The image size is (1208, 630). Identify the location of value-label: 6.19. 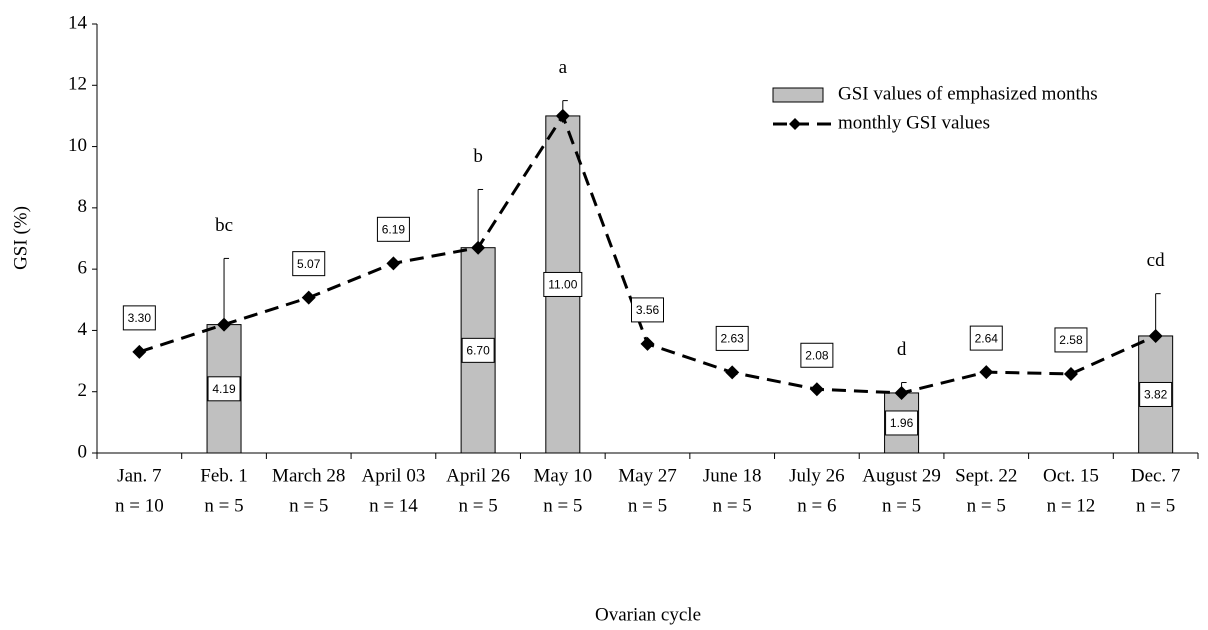
(394, 229).